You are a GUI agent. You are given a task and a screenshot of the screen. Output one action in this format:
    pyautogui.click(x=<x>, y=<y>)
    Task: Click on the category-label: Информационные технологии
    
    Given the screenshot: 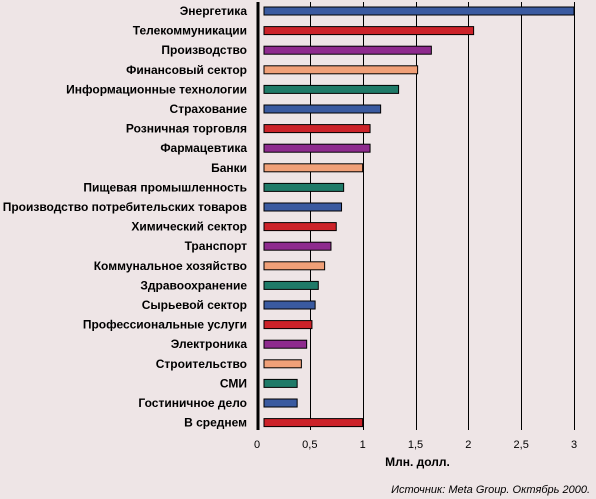 What is the action you would take?
    pyautogui.click(x=156, y=89)
    